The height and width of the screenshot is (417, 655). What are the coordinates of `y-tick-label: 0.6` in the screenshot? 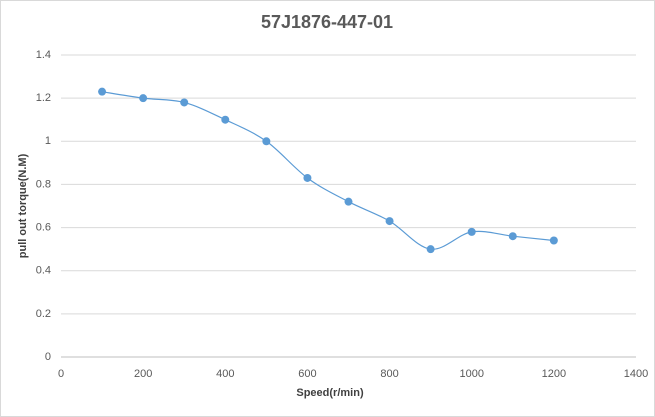 It's located at (43, 227).